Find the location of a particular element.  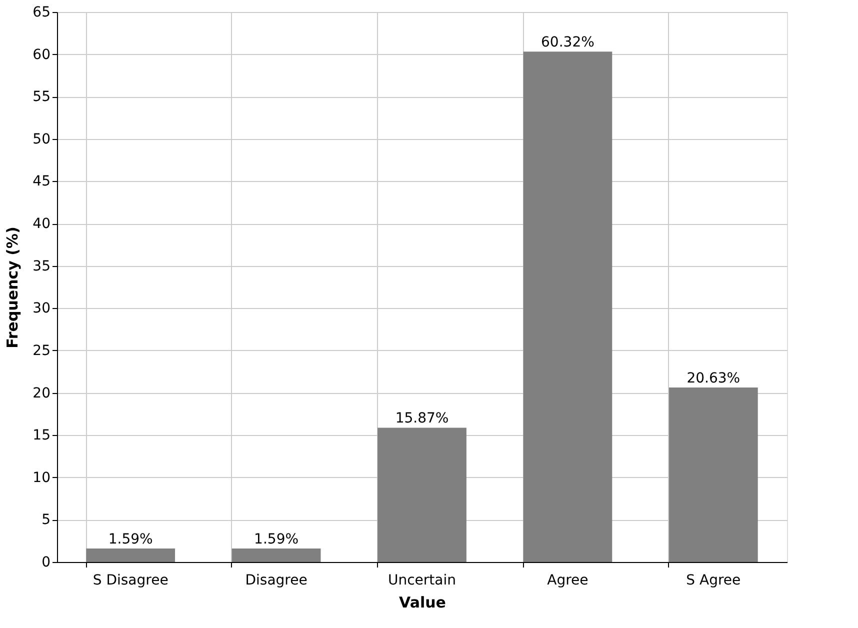

y-axis-title: Frequency (%) is located at coordinates (13, 287).